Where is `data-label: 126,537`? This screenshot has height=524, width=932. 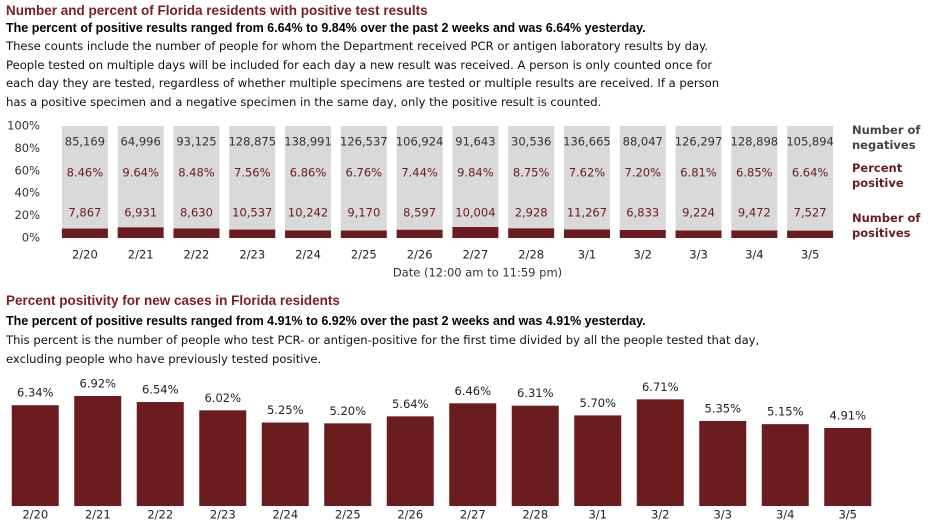 data-label: 126,537 is located at coordinates (364, 142).